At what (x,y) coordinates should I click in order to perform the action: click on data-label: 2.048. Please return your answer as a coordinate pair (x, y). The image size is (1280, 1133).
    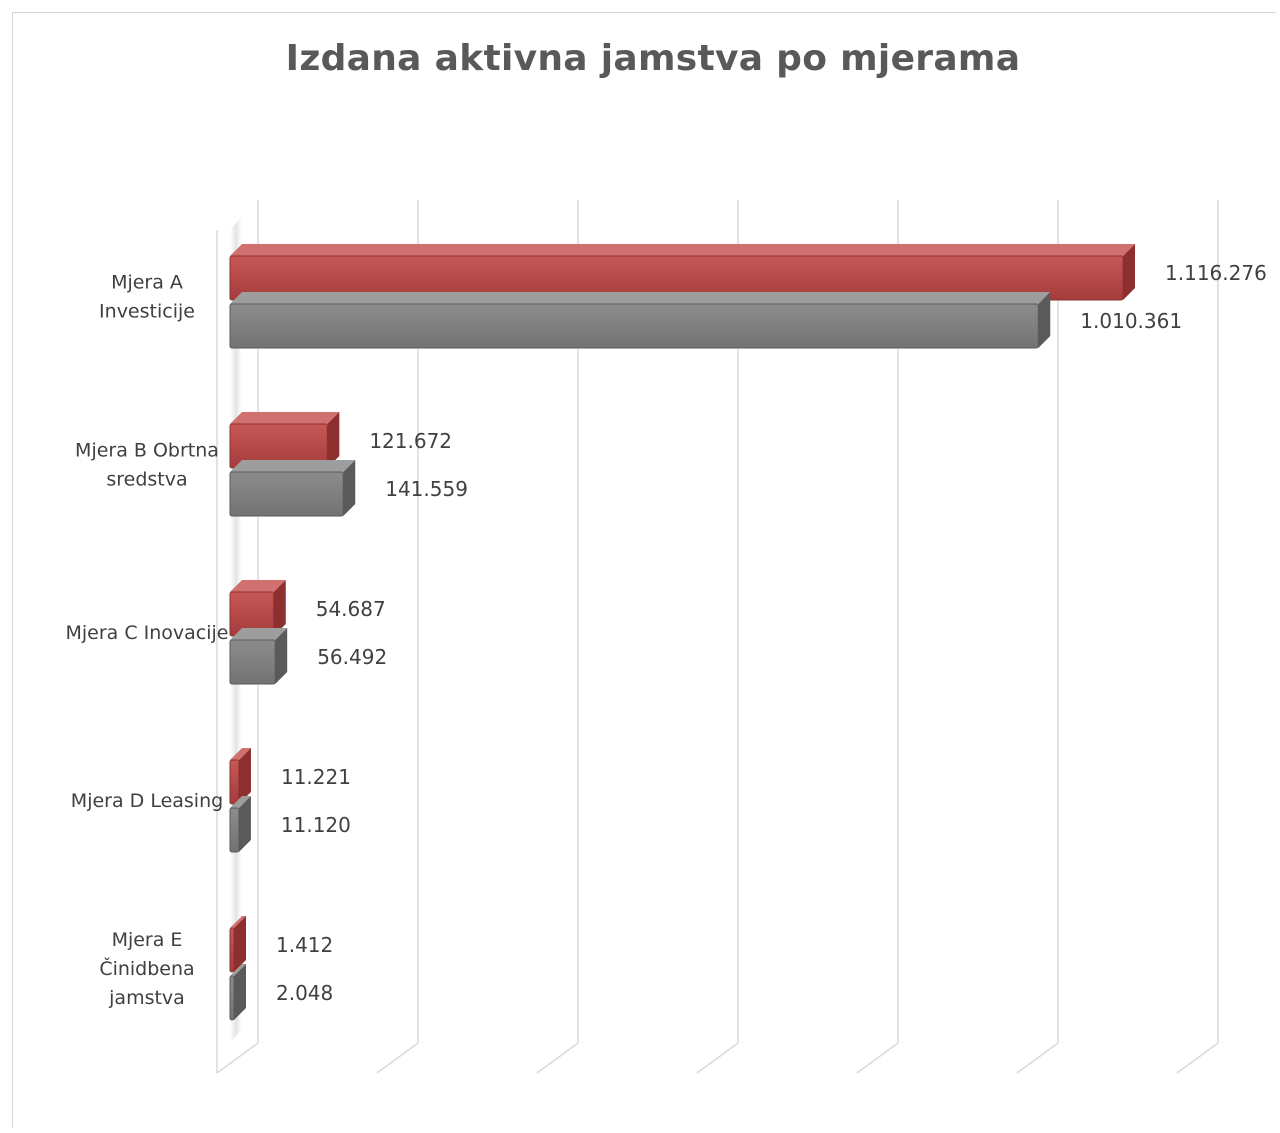
    Looking at the image, I should click on (304, 993).